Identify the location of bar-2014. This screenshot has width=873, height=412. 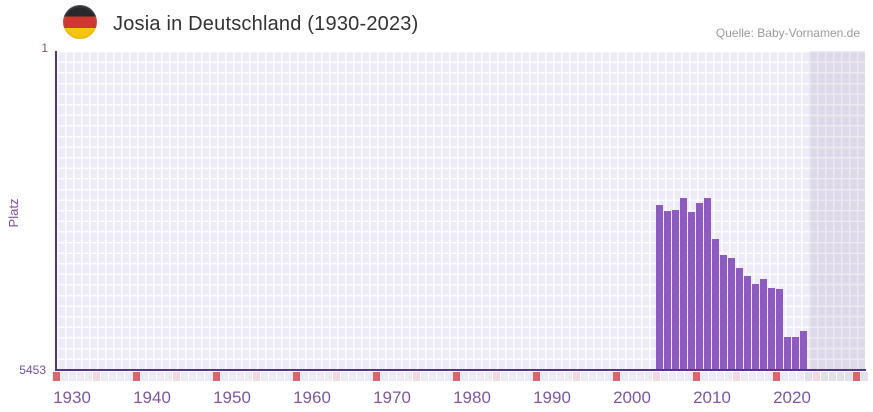
(739, 318).